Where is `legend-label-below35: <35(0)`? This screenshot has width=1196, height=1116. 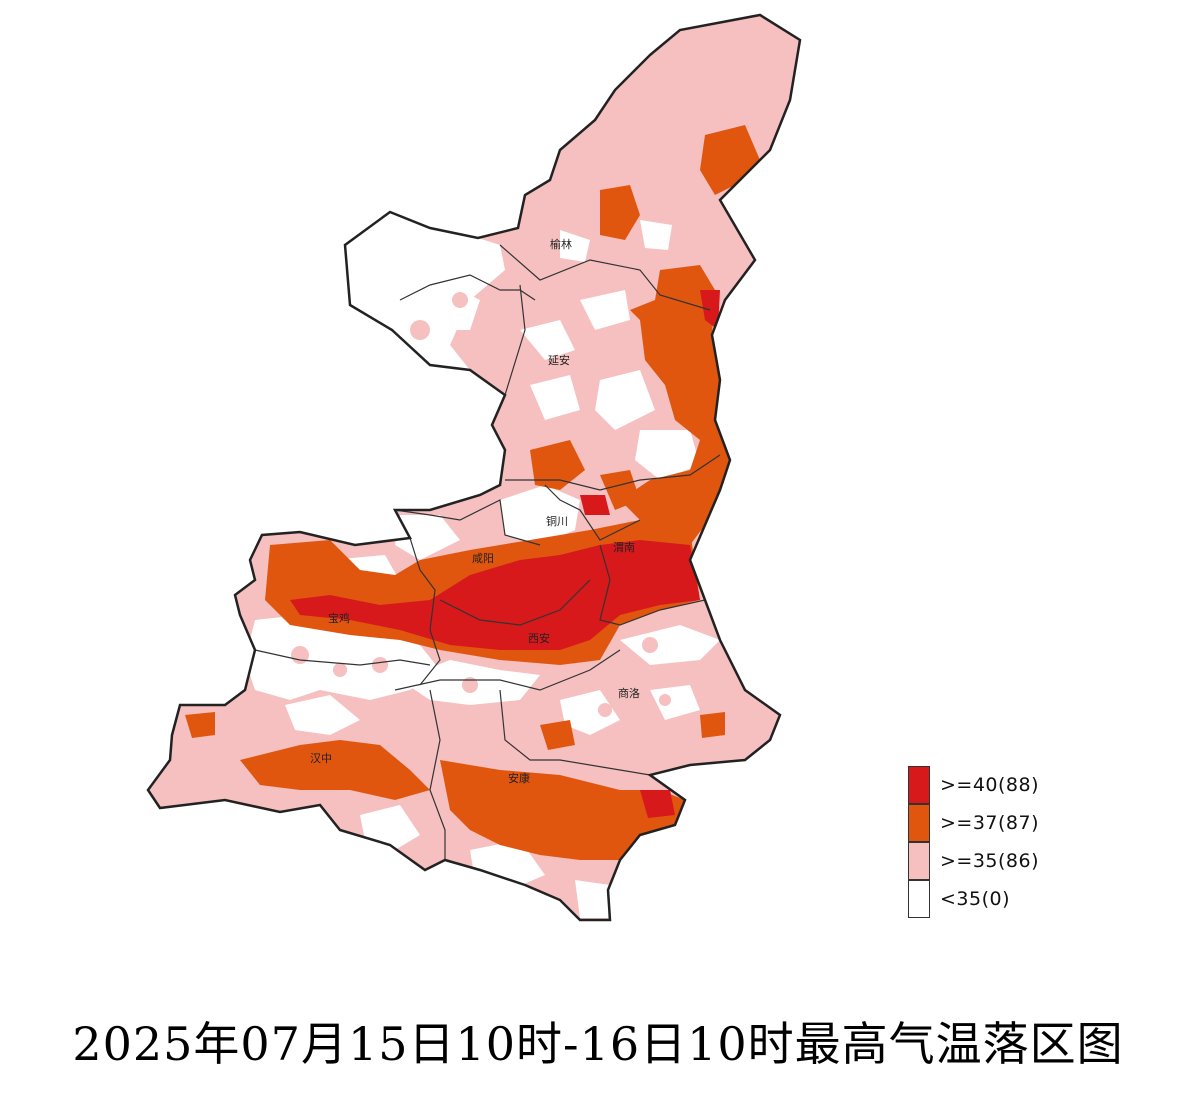
legend-label-below35: <35(0) is located at coordinates (975, 899).